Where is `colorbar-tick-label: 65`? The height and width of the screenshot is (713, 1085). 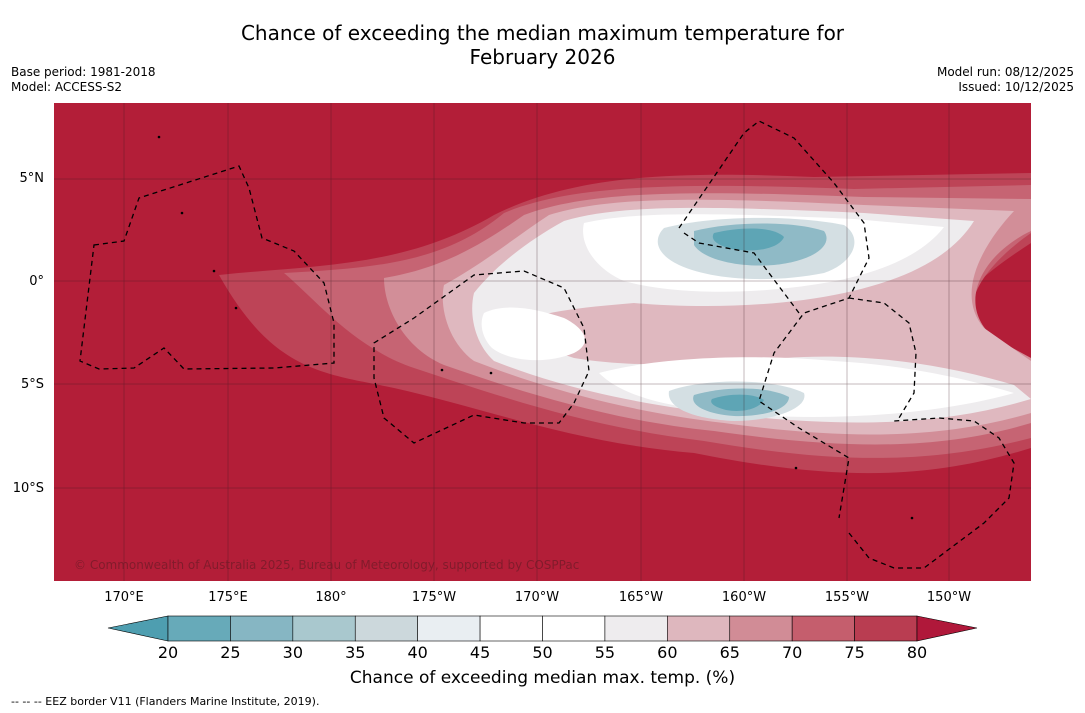 colorbar-tick-label: 65 is located at coordinates (730, 652).